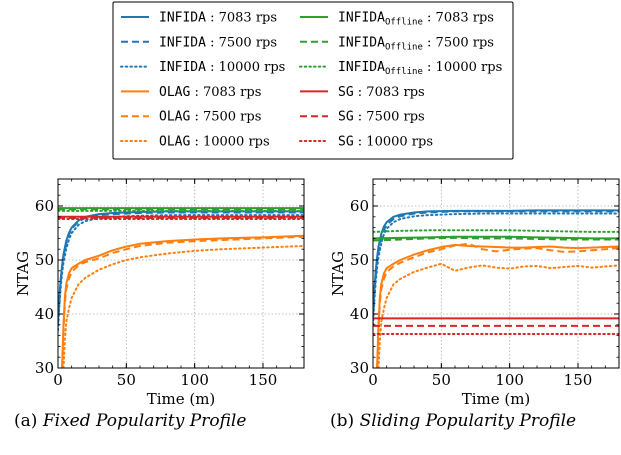  Describe the element at coordinates (181, 265) in the screenshot. I see `series-infida_7083-a` at that location.